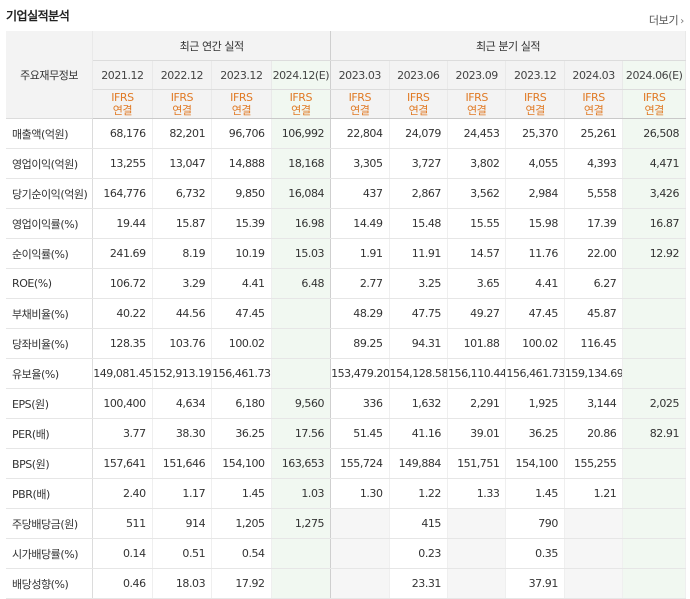 This screenshot has height=599, width=690. Describe the element at coordinates (654, 223) in the screenshot. I see `table-cell: 16.87` at that location.